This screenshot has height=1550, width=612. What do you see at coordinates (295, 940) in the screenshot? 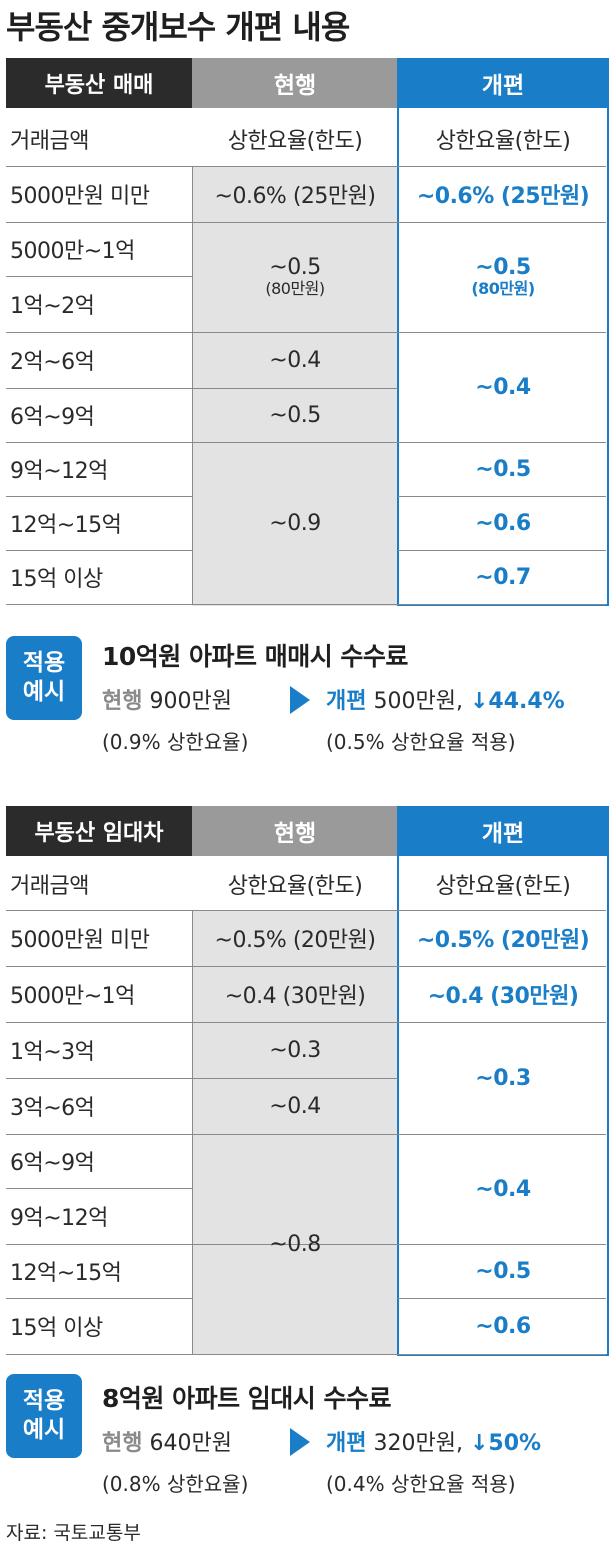
I see `current-rate-cell: ~0.5% (20만원)` at bounding box center [295, 940].